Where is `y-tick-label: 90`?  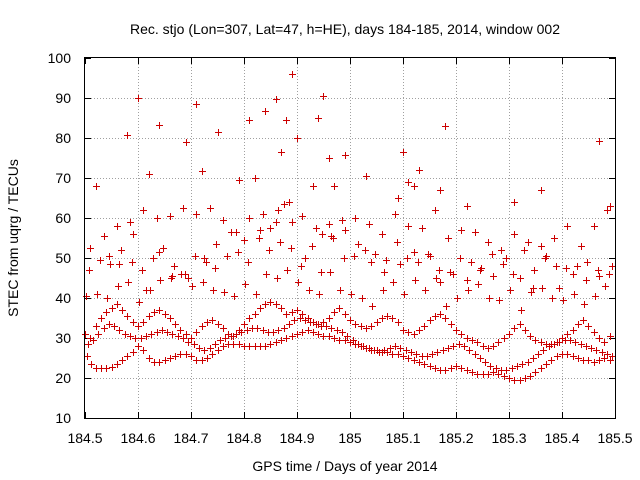
y-tick-label: 90 is located at coordinates (63, 98).